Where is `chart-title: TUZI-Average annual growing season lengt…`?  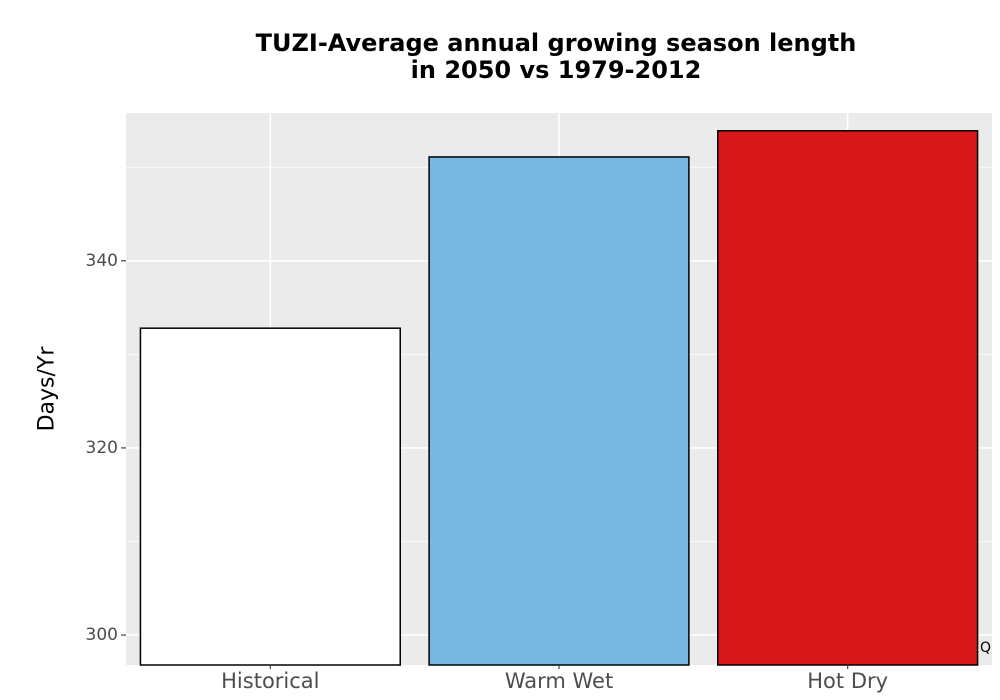
chart-title: TUZI-Average annual growing season lengt… is located at coordinates (556, 57).